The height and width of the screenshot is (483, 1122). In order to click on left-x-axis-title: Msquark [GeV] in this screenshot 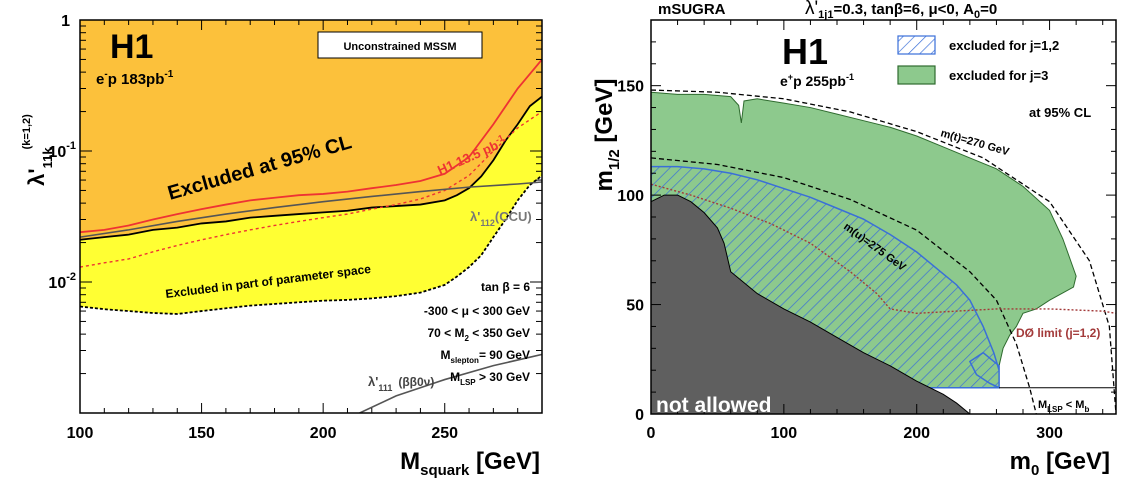, I will do `click(470, 463)`.